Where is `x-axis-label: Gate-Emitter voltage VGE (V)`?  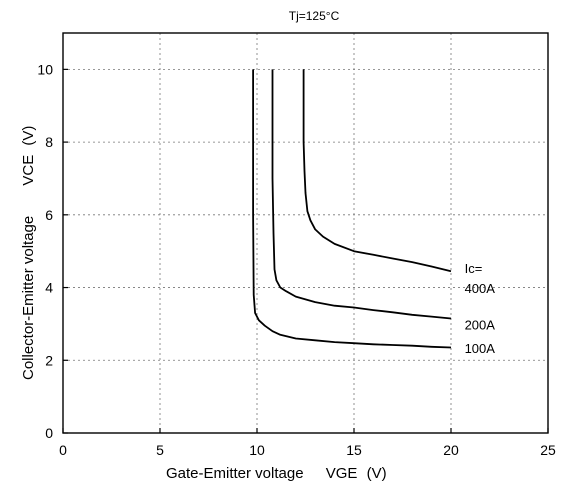
x-axis-label: Gate-Emitter voltage VGE (V) is located at coordinates (276, 473).